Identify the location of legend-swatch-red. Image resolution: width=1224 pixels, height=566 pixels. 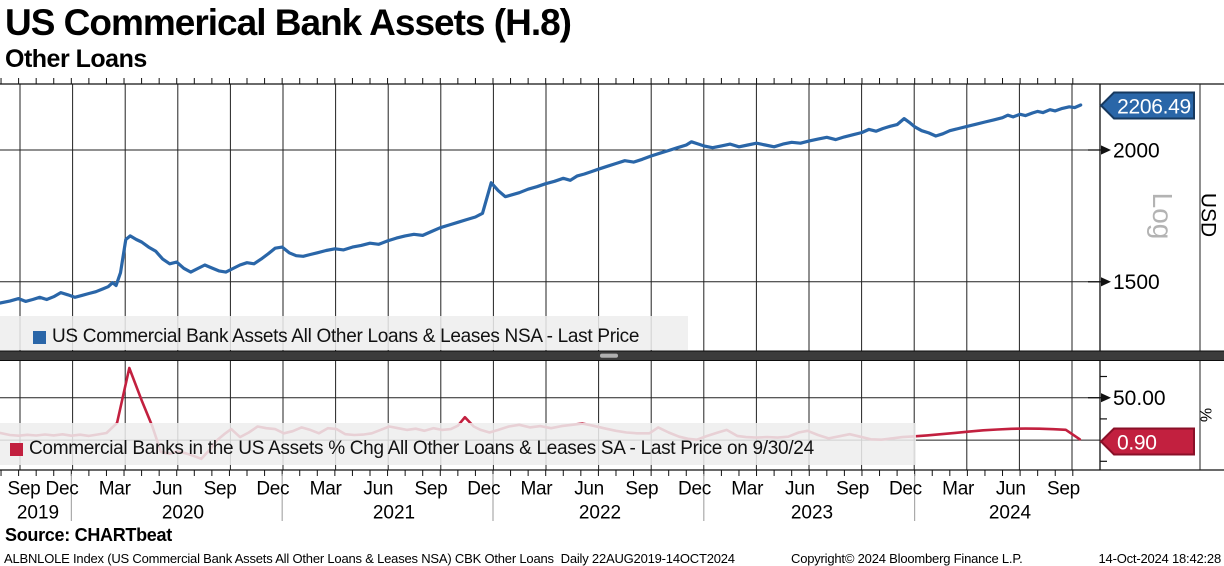
(16, 449).